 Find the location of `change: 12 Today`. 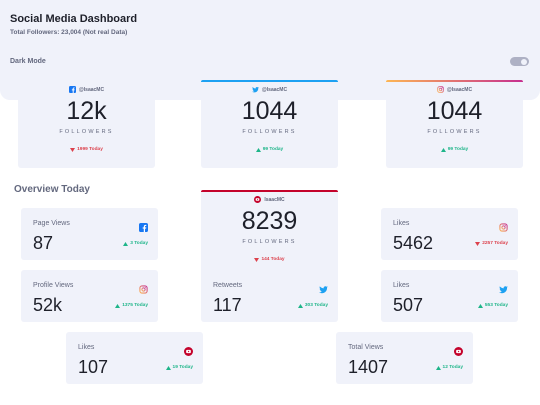

change: 12 Today is located at coordinates (452, 367).